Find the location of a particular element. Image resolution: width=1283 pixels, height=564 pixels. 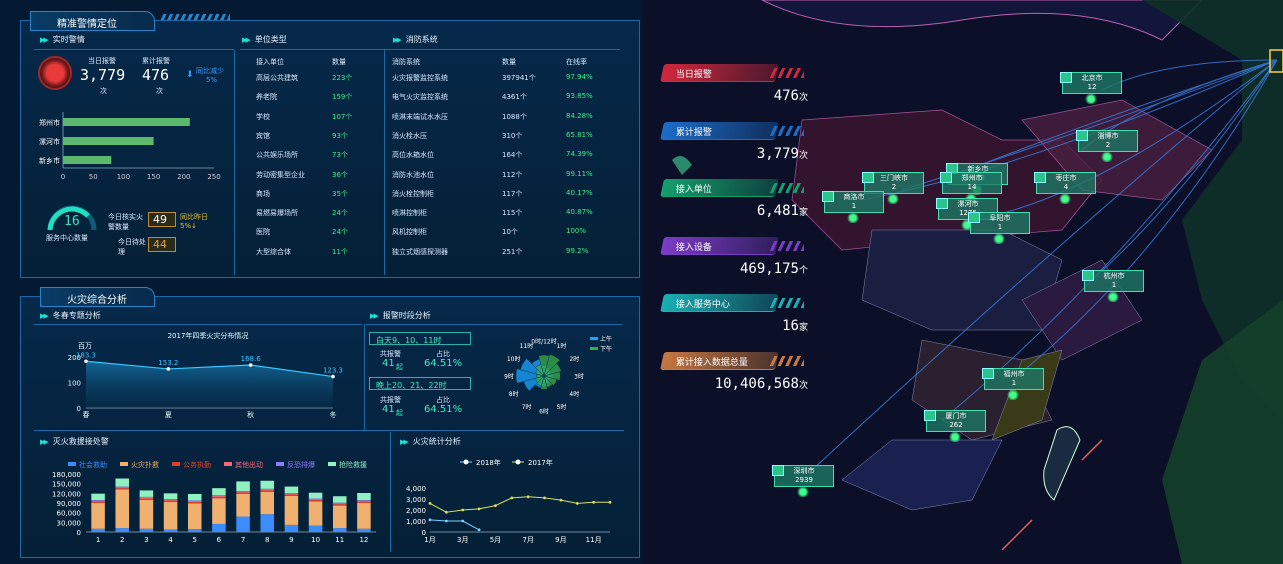

today-label: 当日报警 is located at coordinates (102, 61).